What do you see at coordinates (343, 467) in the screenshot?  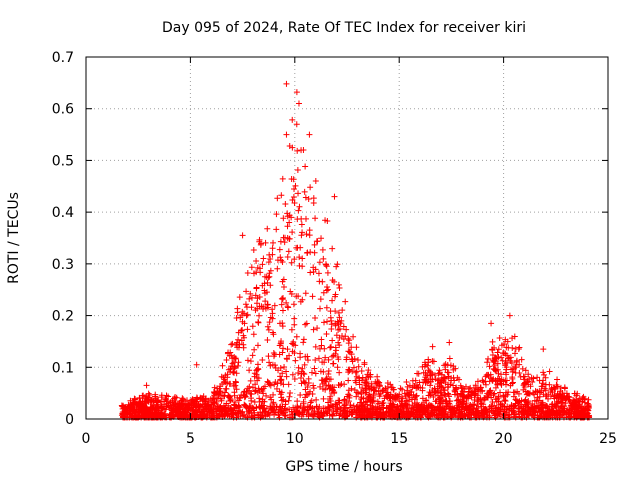 I see `x-axis-label: GPS time / hours` at bounding box center [343, 467].